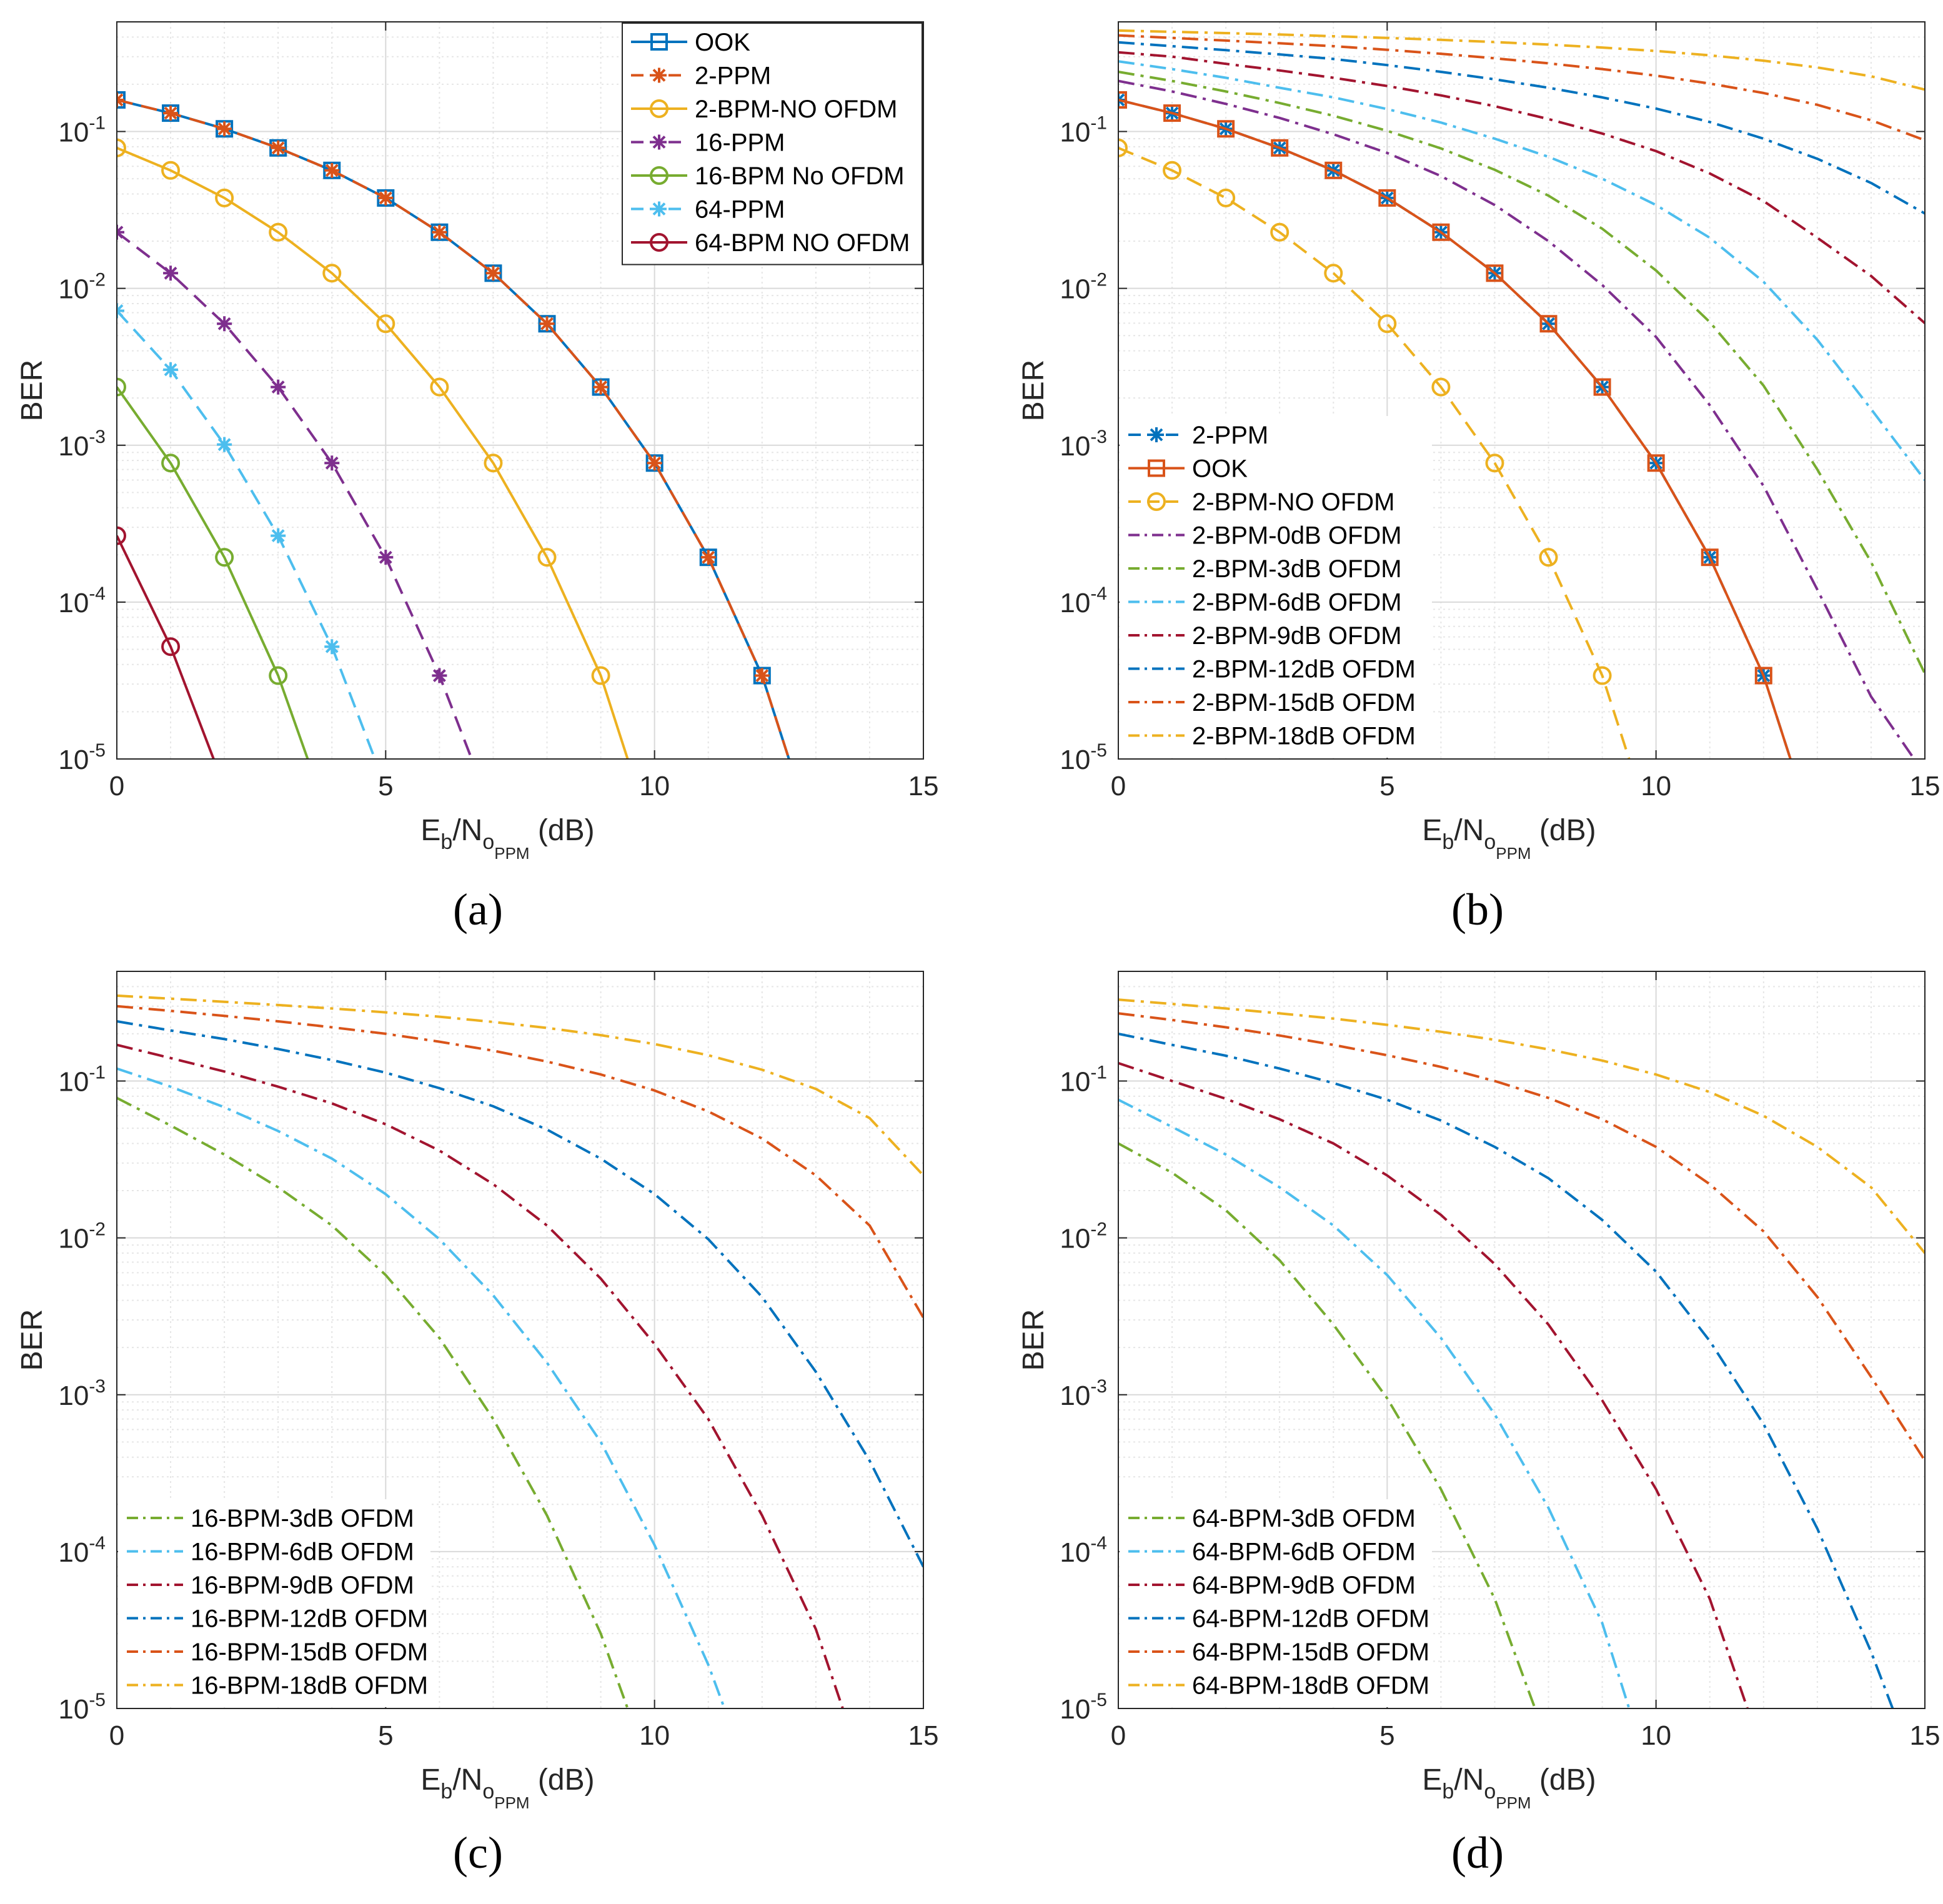 The image size is (1943, 1904). Describe the element at coordinates (771, 243) in the screenshot. I see `legend-item: 64-BPM NO OFDM` at that location.